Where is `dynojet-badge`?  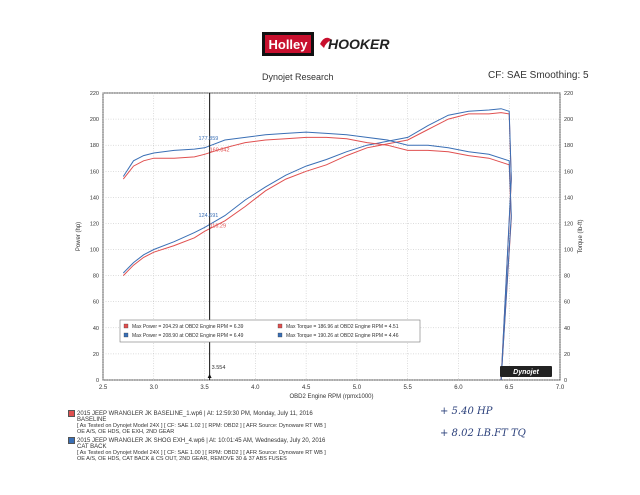 dynojet-badge is located at coordinates (526, 371).